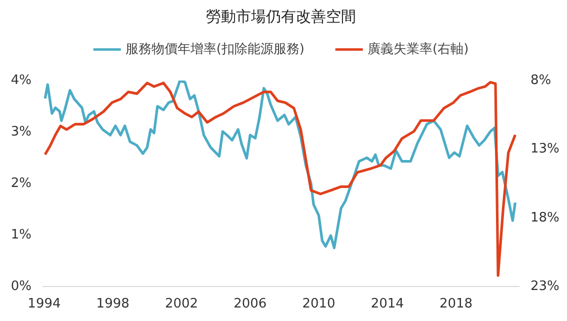  I want to click on y-tick-label: 4%, so click(21, 80).